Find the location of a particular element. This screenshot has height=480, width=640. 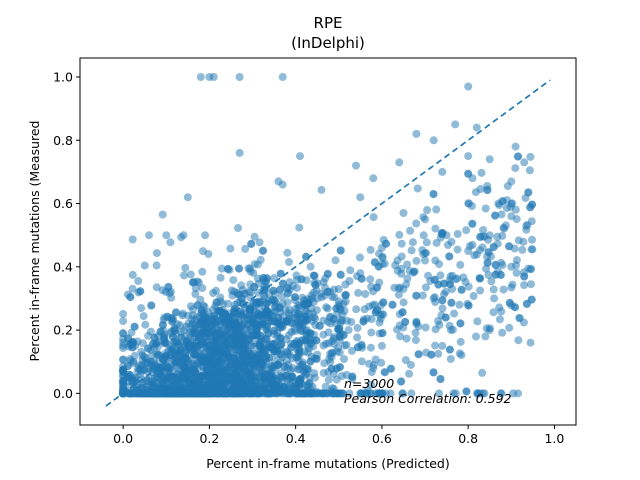

x-axis-label: Percent in-frame mutations (Predicted) is located at coordinates (327, 463).